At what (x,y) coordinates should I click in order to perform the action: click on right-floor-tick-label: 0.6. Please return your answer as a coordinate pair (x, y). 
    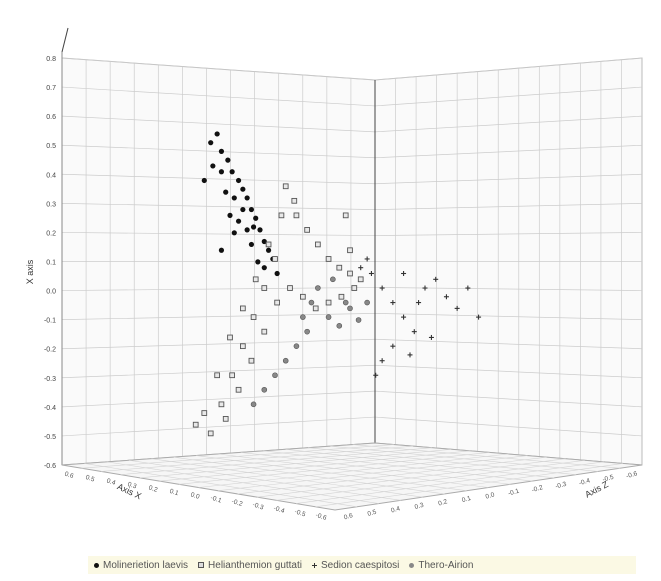
    Looking at the image, I should click on (348, 516).